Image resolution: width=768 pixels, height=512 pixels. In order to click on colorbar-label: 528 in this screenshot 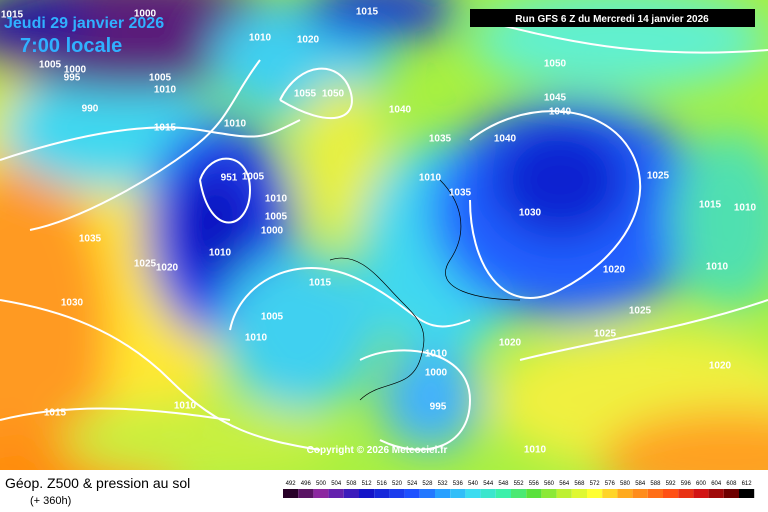, I will do `click(427, 484)`.